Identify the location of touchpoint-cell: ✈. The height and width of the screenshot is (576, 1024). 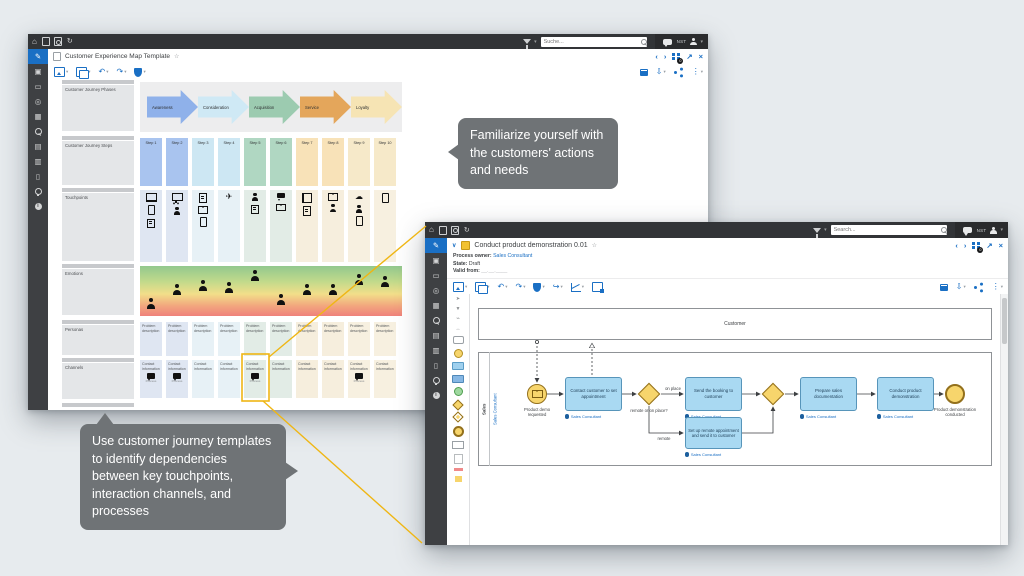
(229, 226).